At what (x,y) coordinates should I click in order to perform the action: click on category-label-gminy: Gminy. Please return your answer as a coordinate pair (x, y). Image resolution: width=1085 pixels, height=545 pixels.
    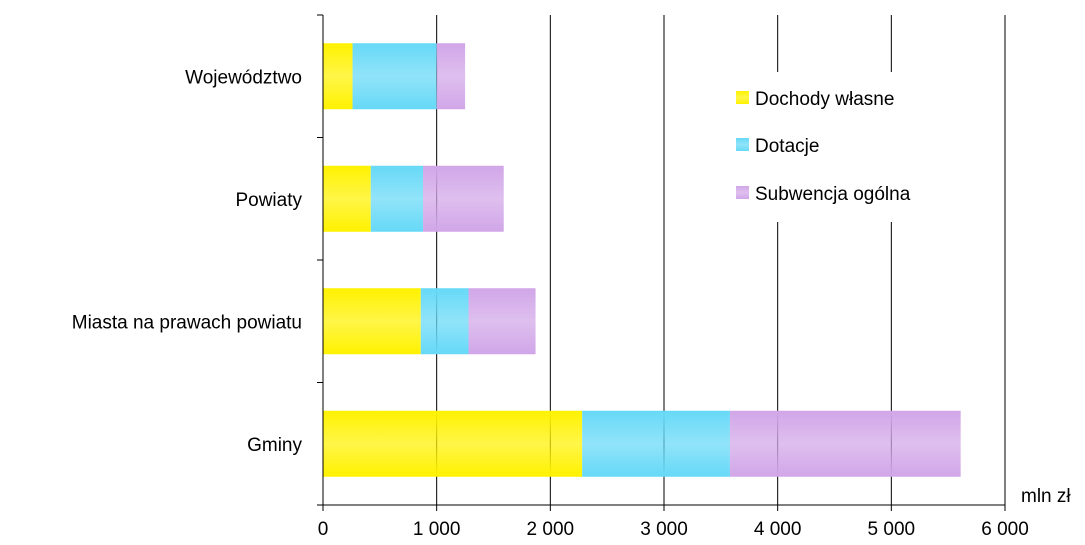
    Looking at the image, I should click on (274, 445).